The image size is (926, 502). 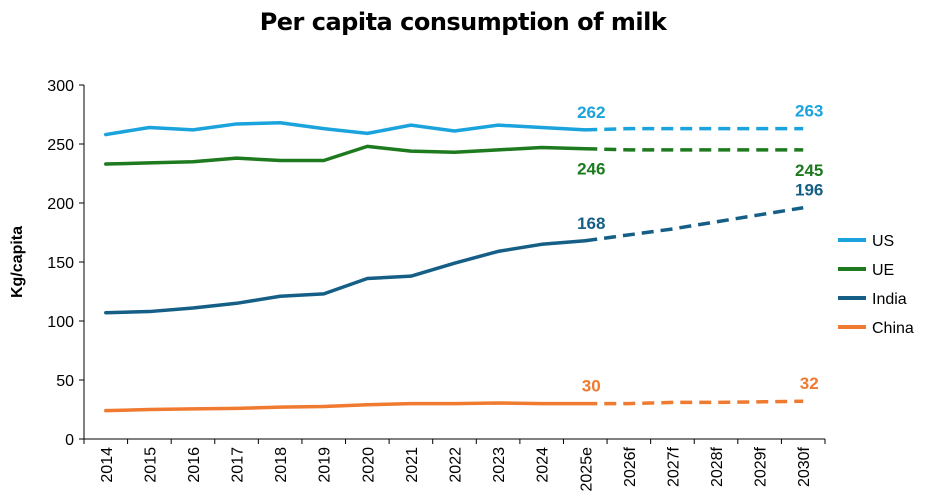 What do you see at coordinates (694, 149) in the screenshot?
I see `series-forecast-line-ue` at bounding box center [694, 149].